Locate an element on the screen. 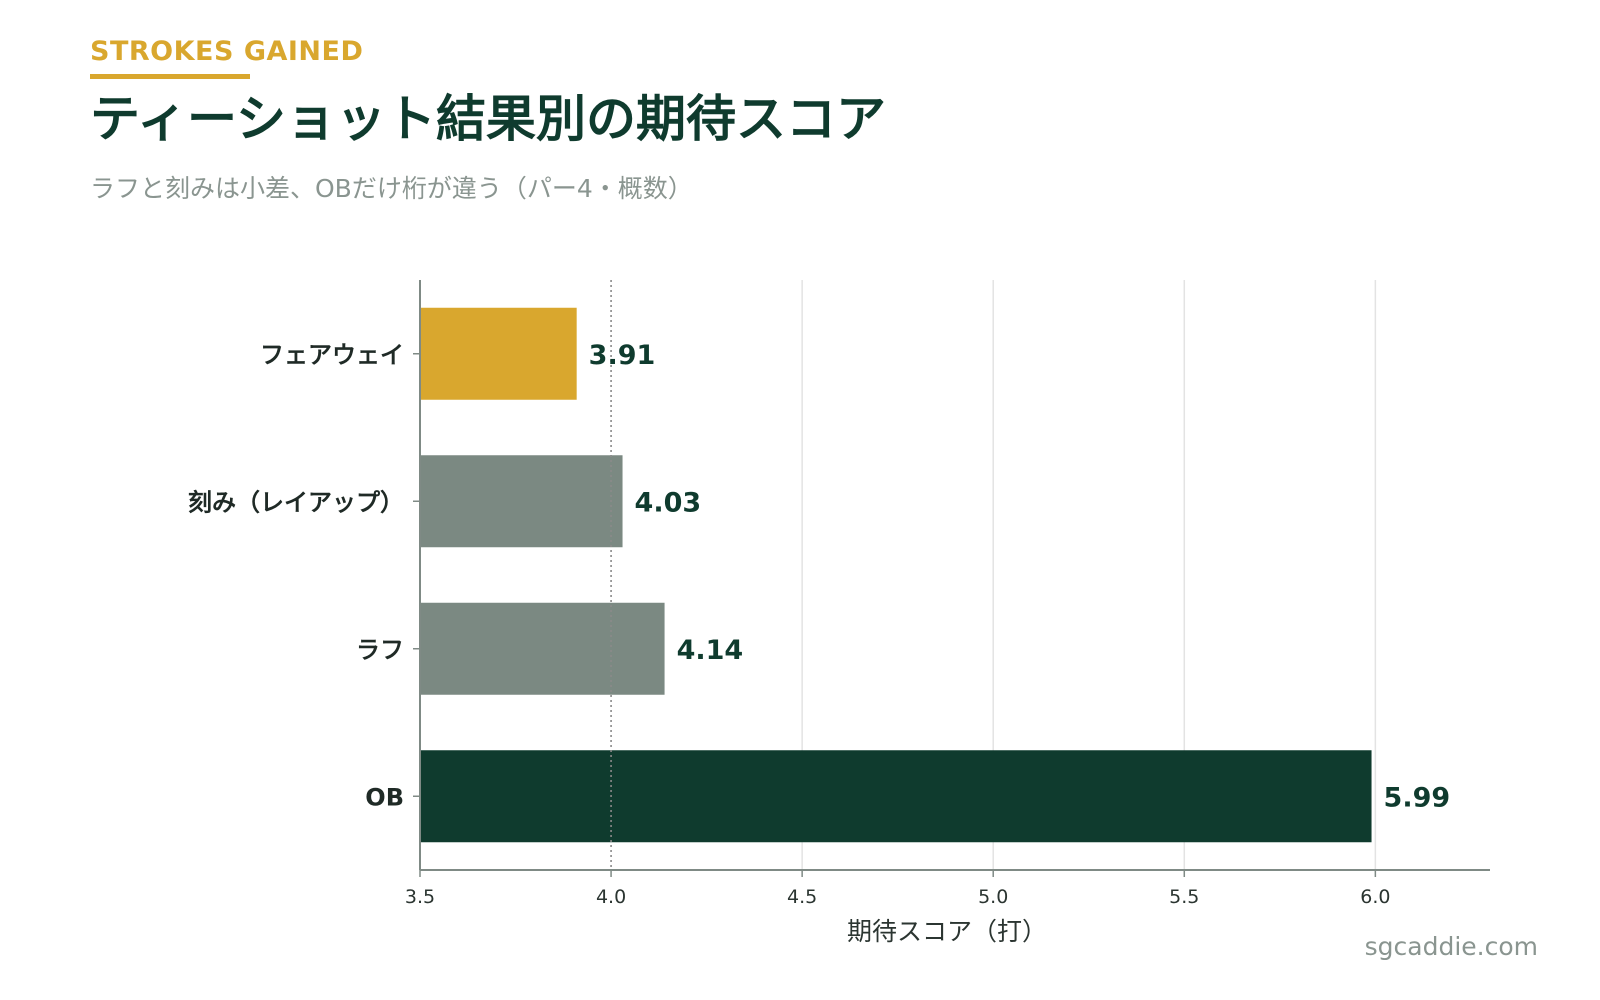 This screenshot has height=1000, width=1600. kicker-underline is located at coordinates (170, 76).